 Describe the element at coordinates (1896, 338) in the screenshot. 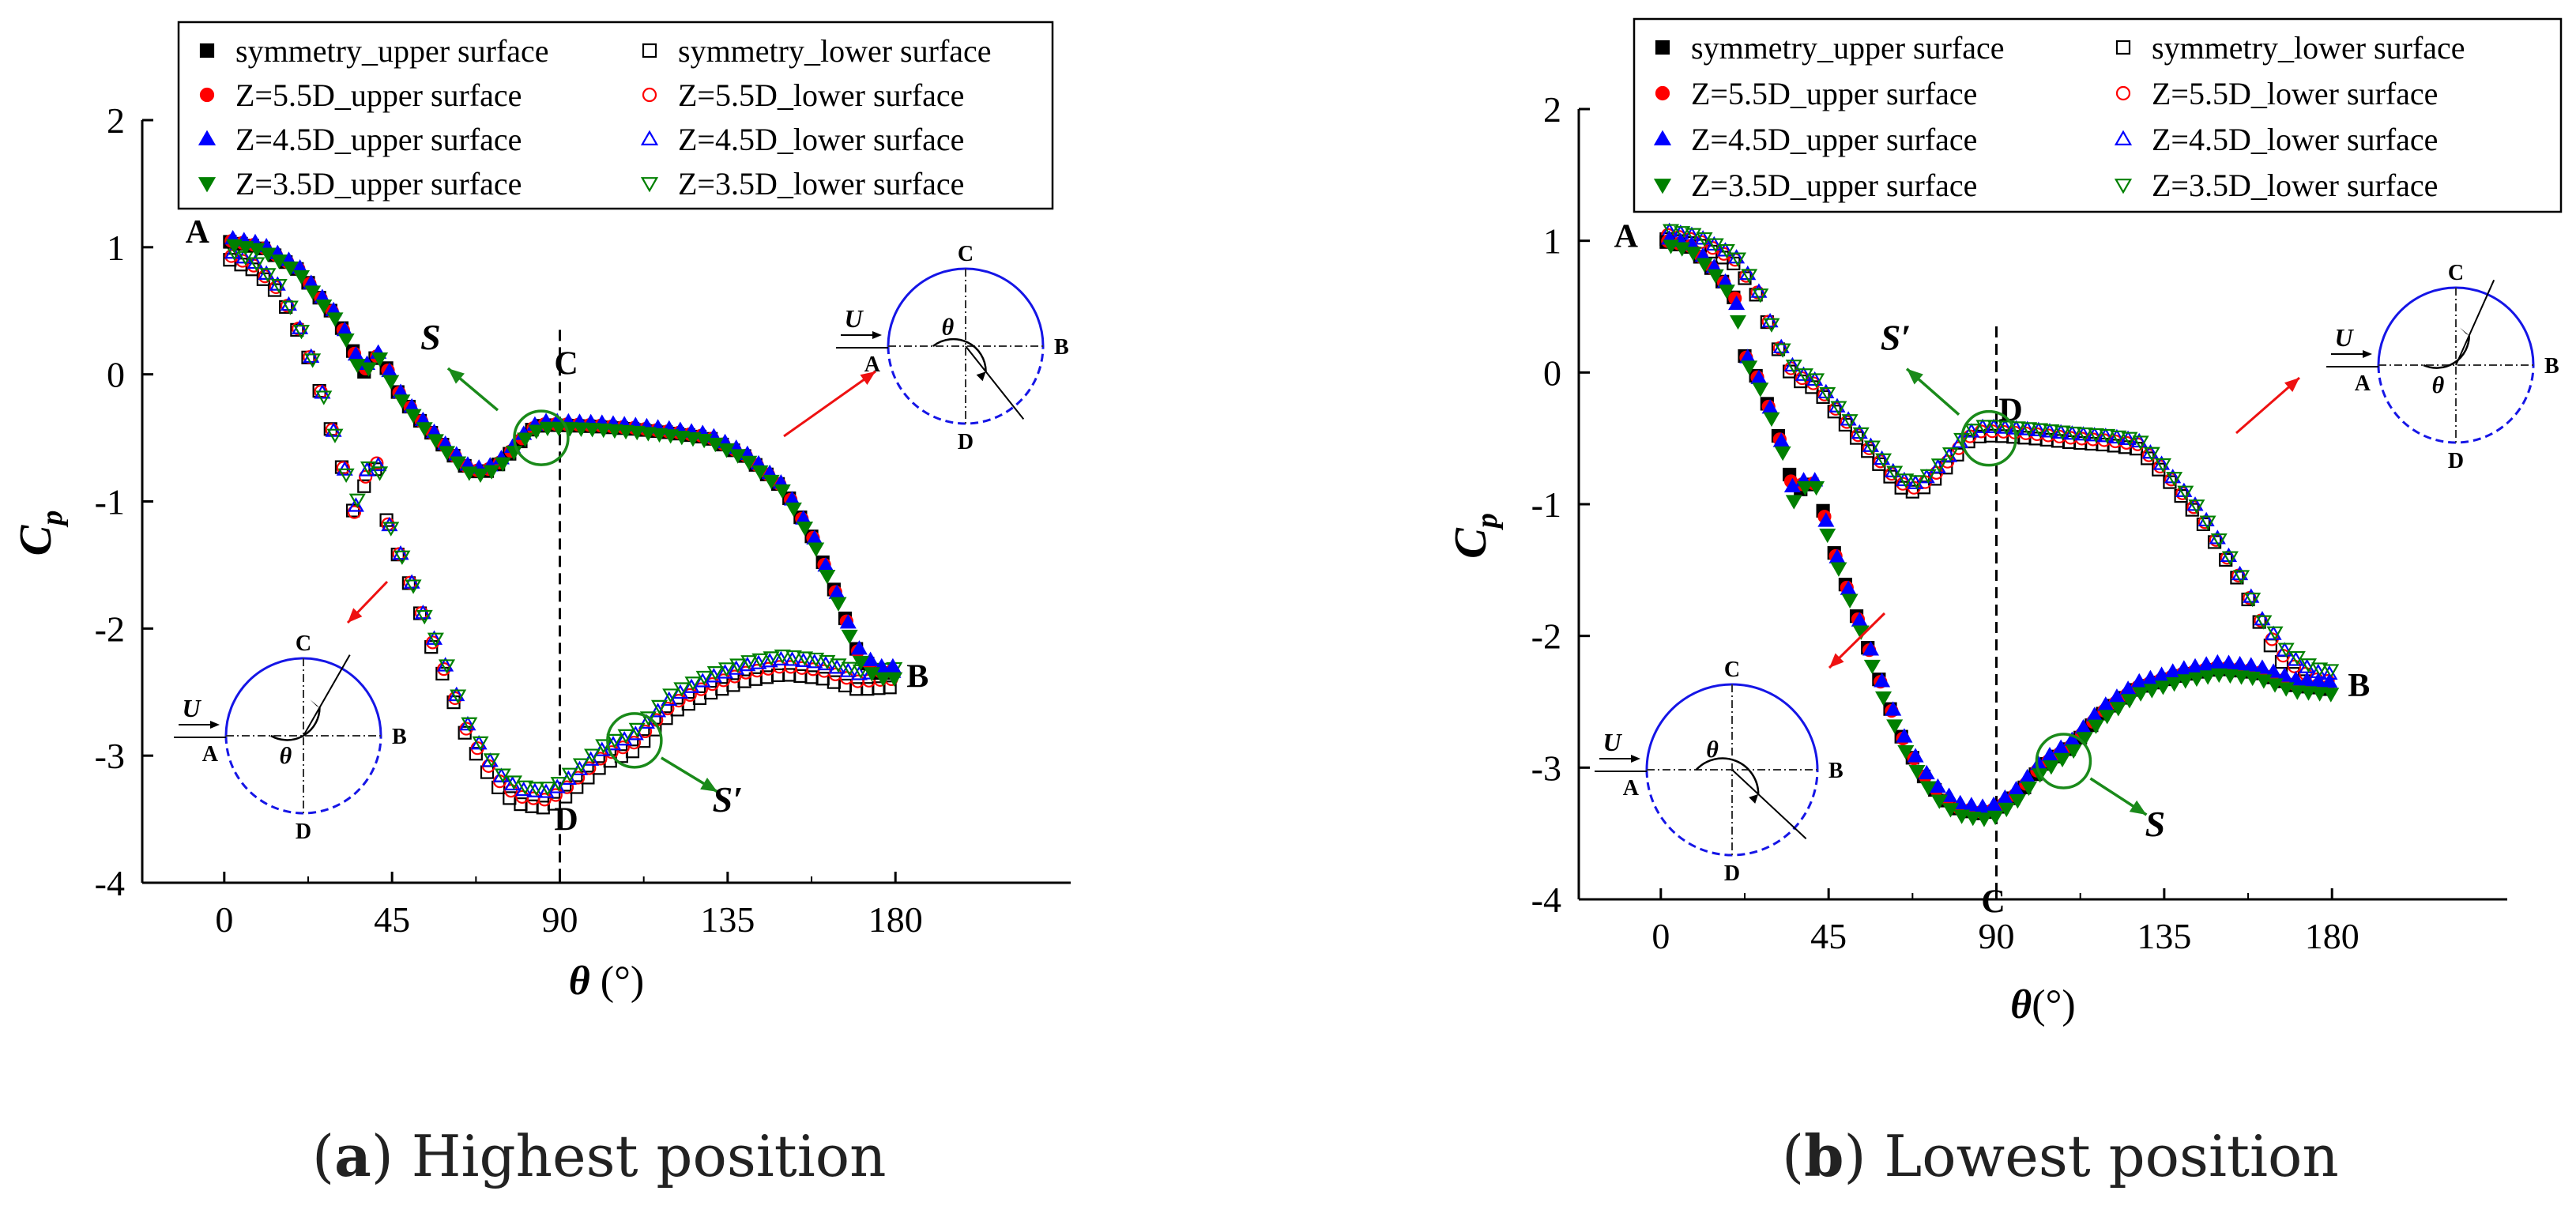

I see `separation-label-s_prime: S′` at that location.